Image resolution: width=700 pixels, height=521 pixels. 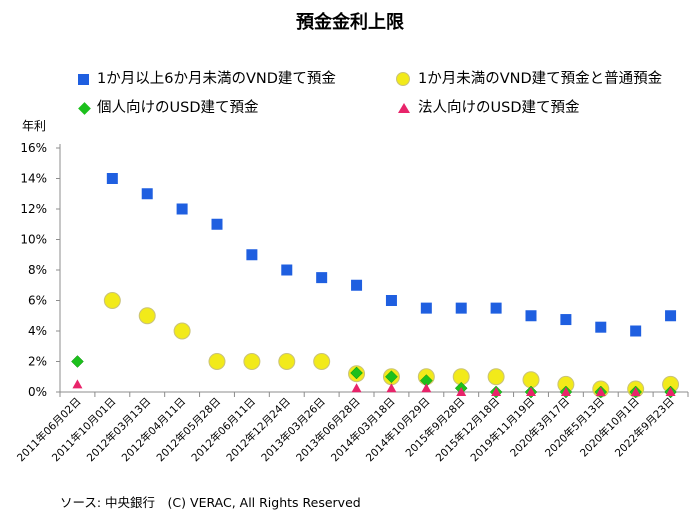 What do you see at coordinates (37, 270) in the screenshot?
I see `y-tick-label: 8%` at bounding box center [37, 270].